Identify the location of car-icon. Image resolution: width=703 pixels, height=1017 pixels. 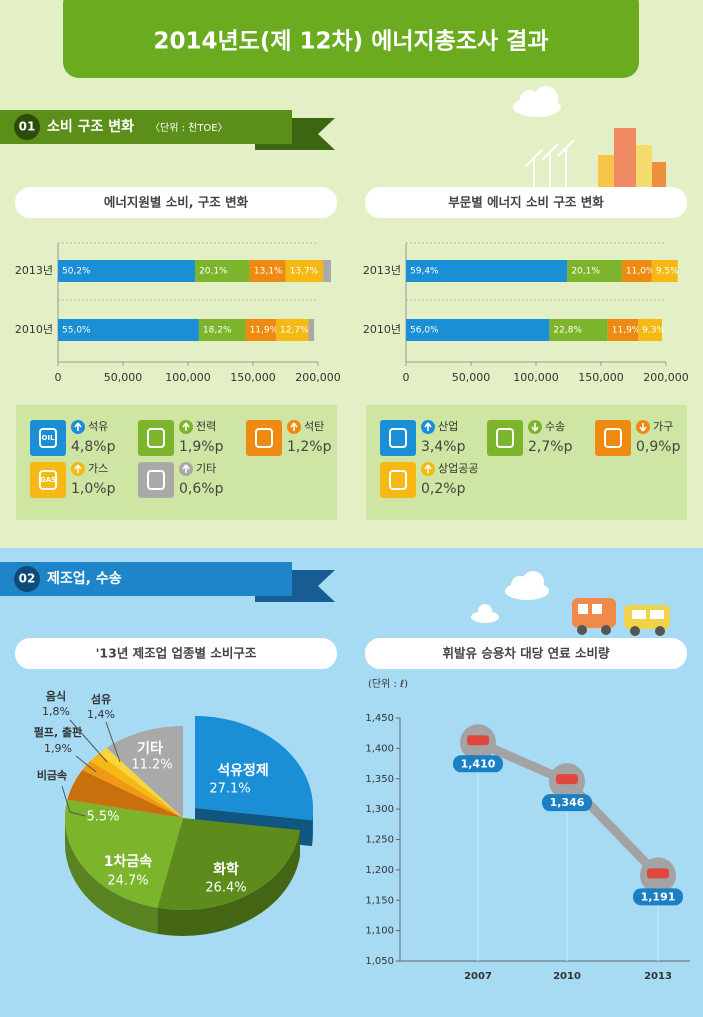
(478, 740).